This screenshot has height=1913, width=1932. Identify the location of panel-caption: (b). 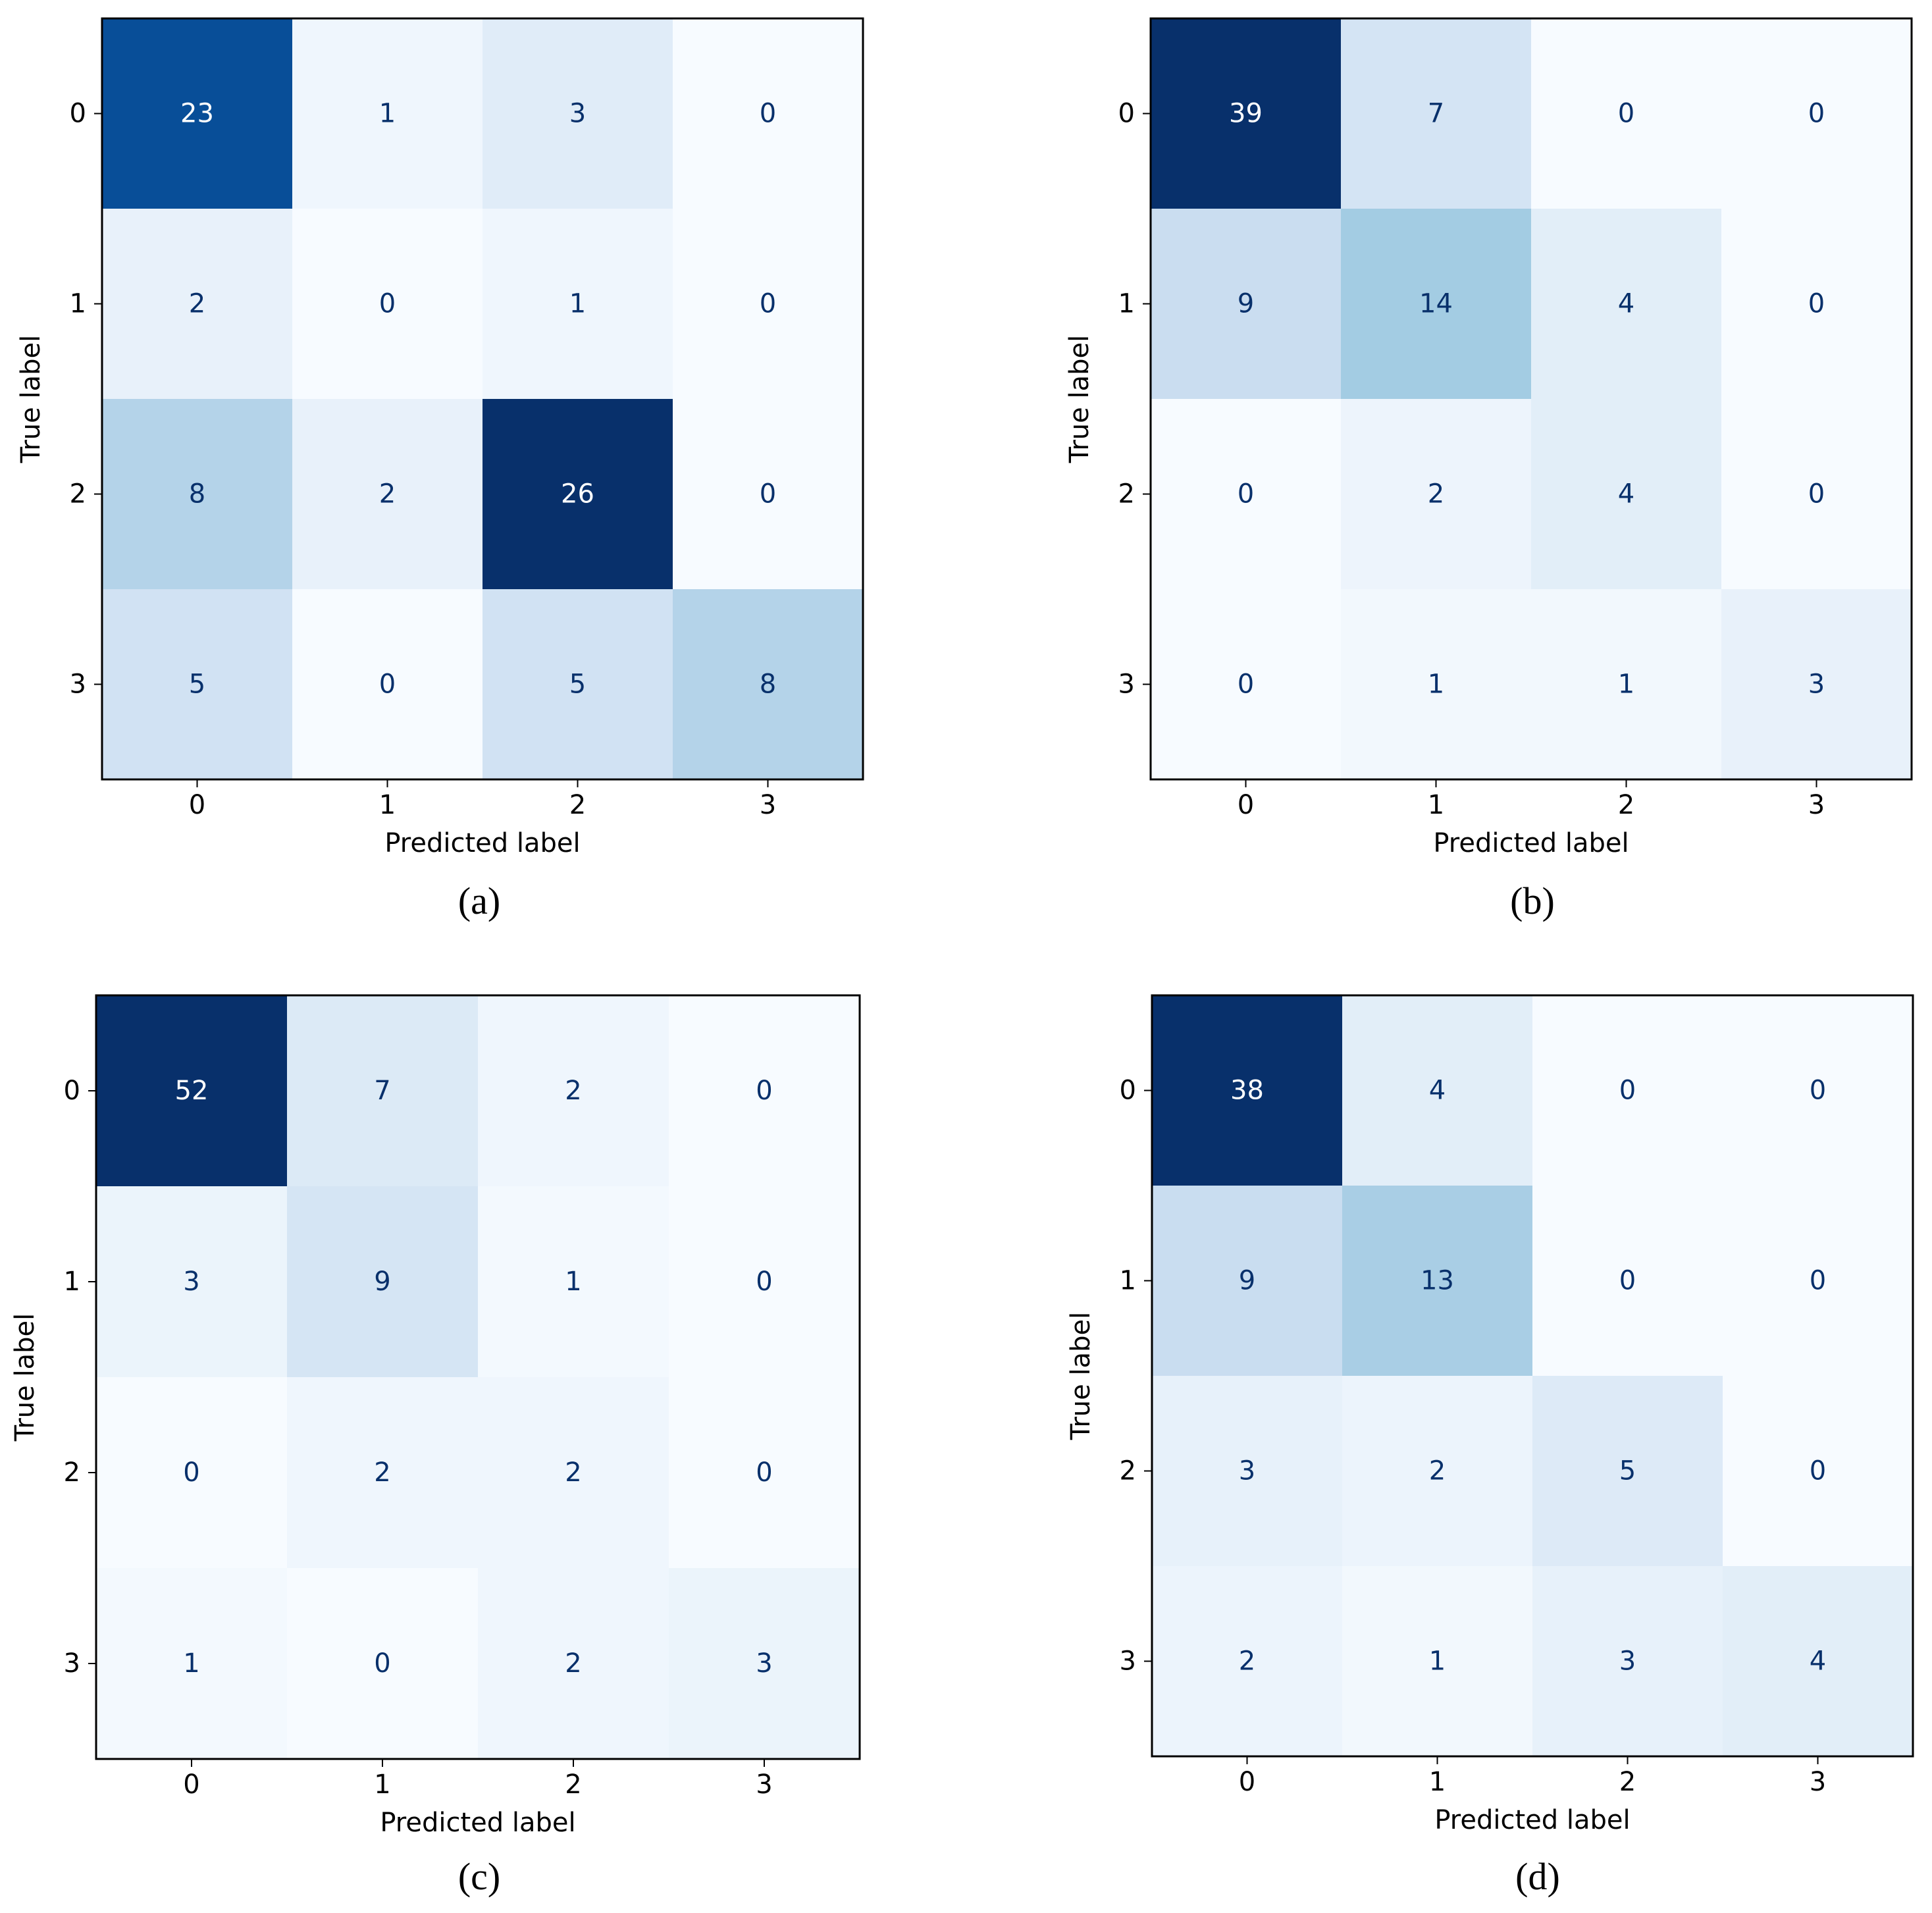
(1532, 900).